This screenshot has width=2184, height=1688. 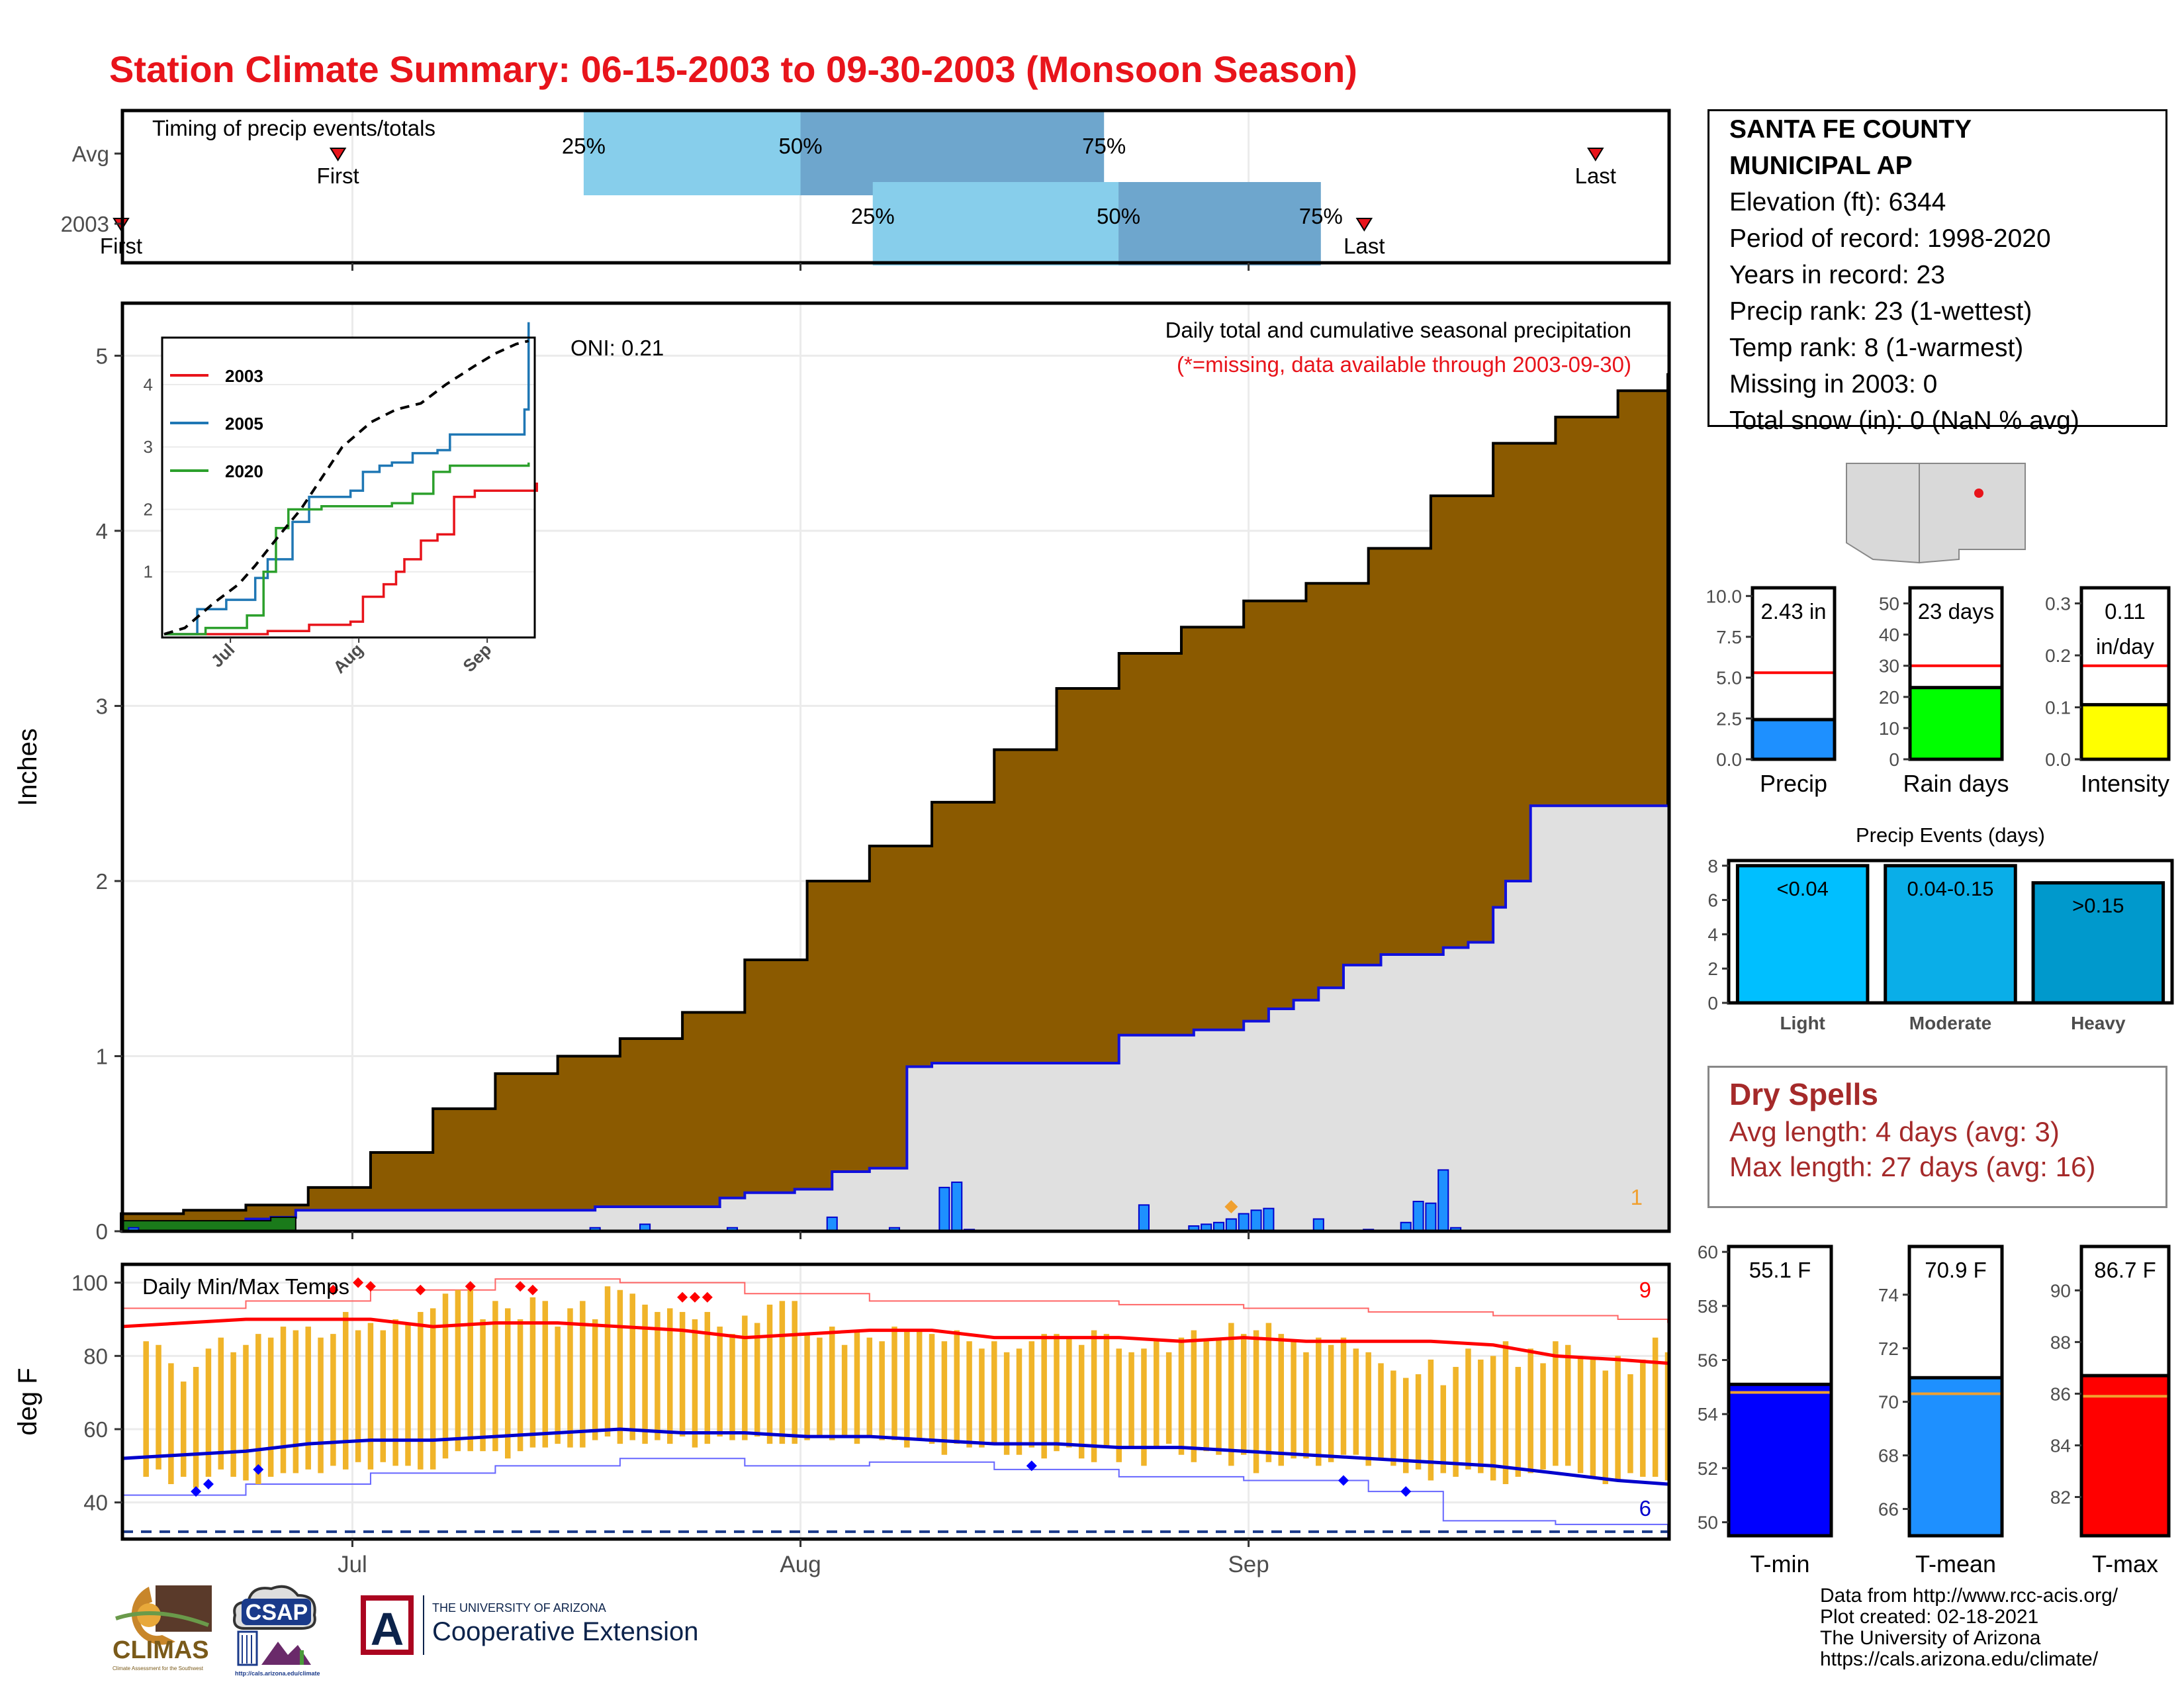 What do you see at coordinates (1888, 1348) in the screenshot?
I see `y-tick-label: 72` at bounding box center [1888, 1348].